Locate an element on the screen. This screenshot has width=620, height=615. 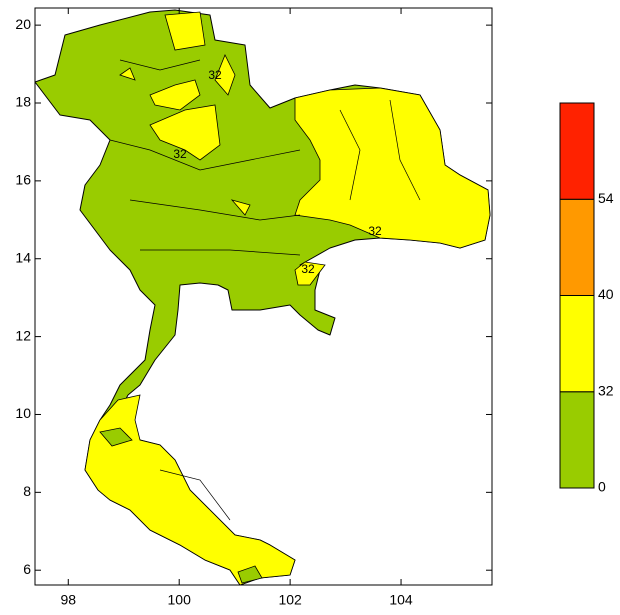
y-tick-label: 20 is located at coordinates (23, 24).